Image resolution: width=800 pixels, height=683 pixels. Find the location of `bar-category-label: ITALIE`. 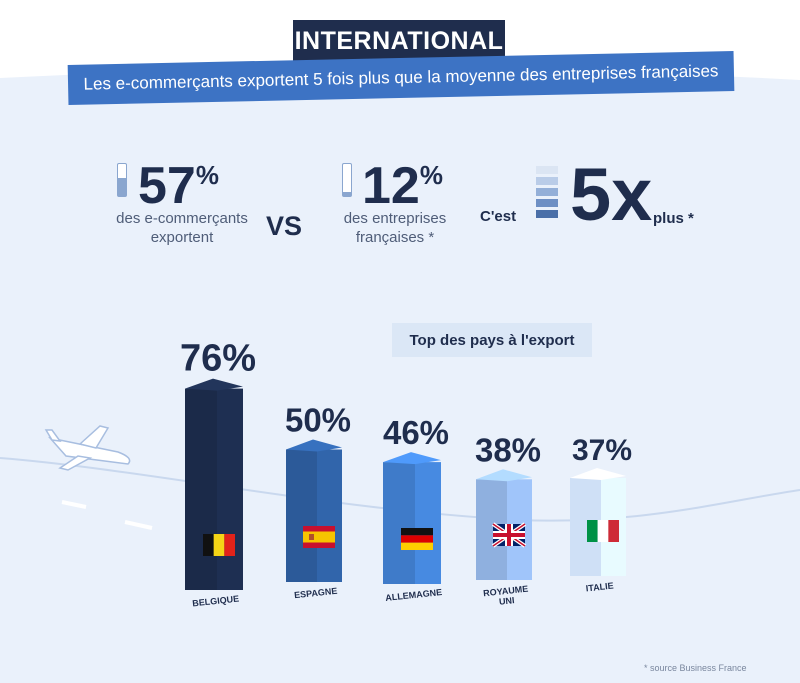

bar-category-label: ITALIE is located at coordinates (599, 587).